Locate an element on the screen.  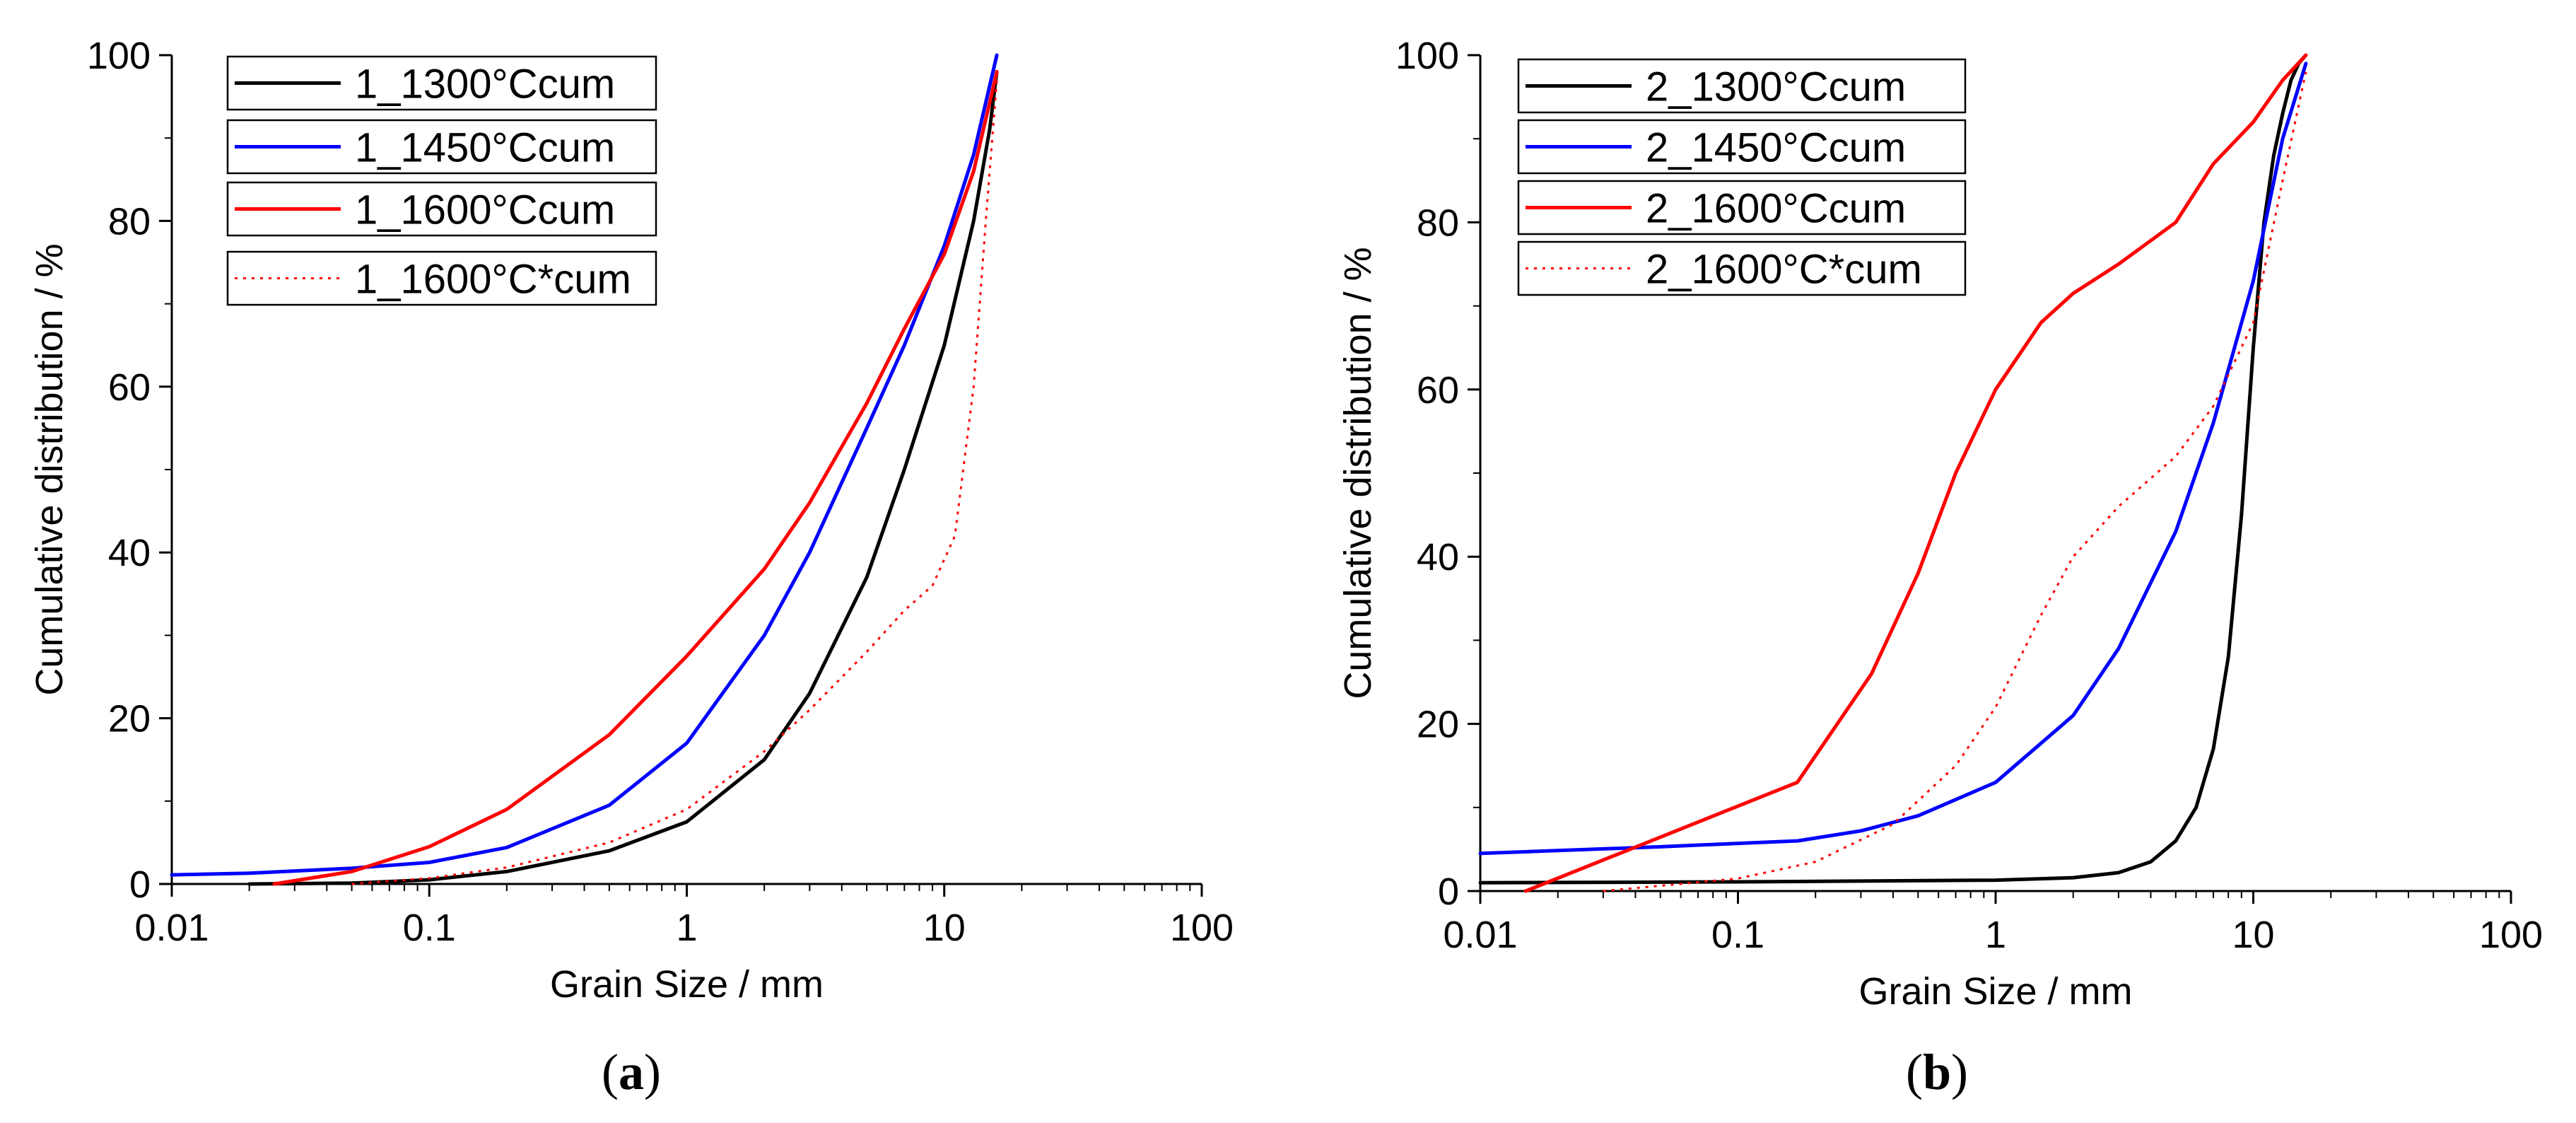
legend-entry-1: 1_1300°Ccum is located at coordinates (441, 83).